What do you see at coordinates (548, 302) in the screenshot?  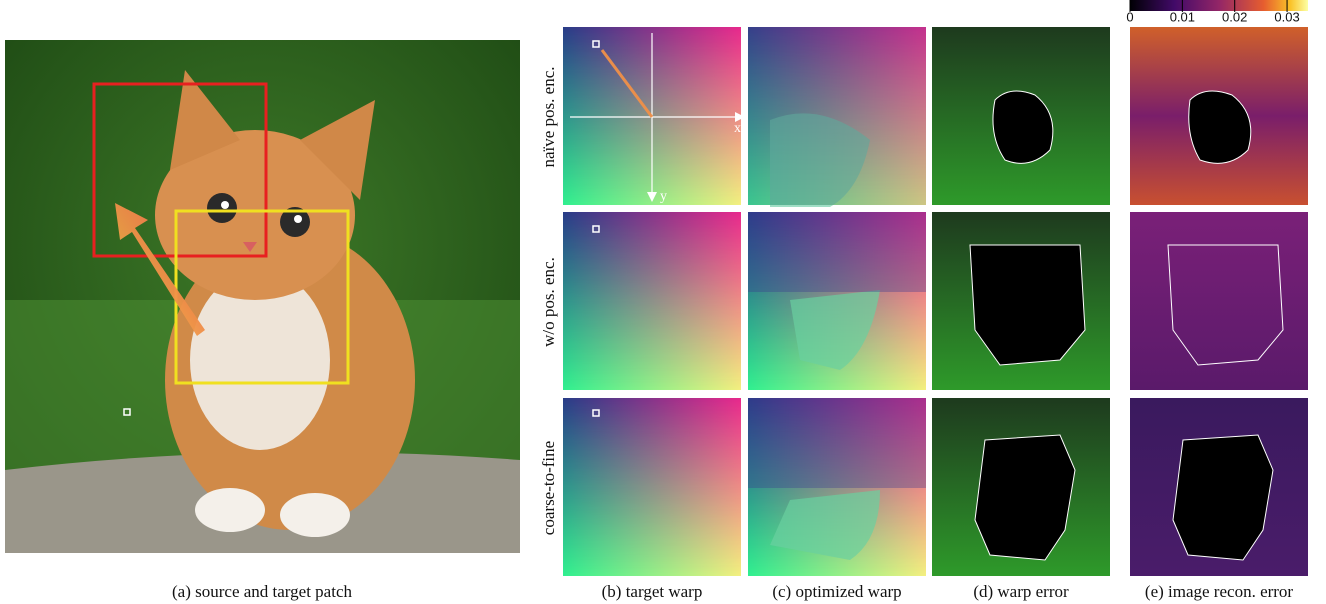 I see `row-label: w/o pos. enc.` at bounding box center [548, 302].